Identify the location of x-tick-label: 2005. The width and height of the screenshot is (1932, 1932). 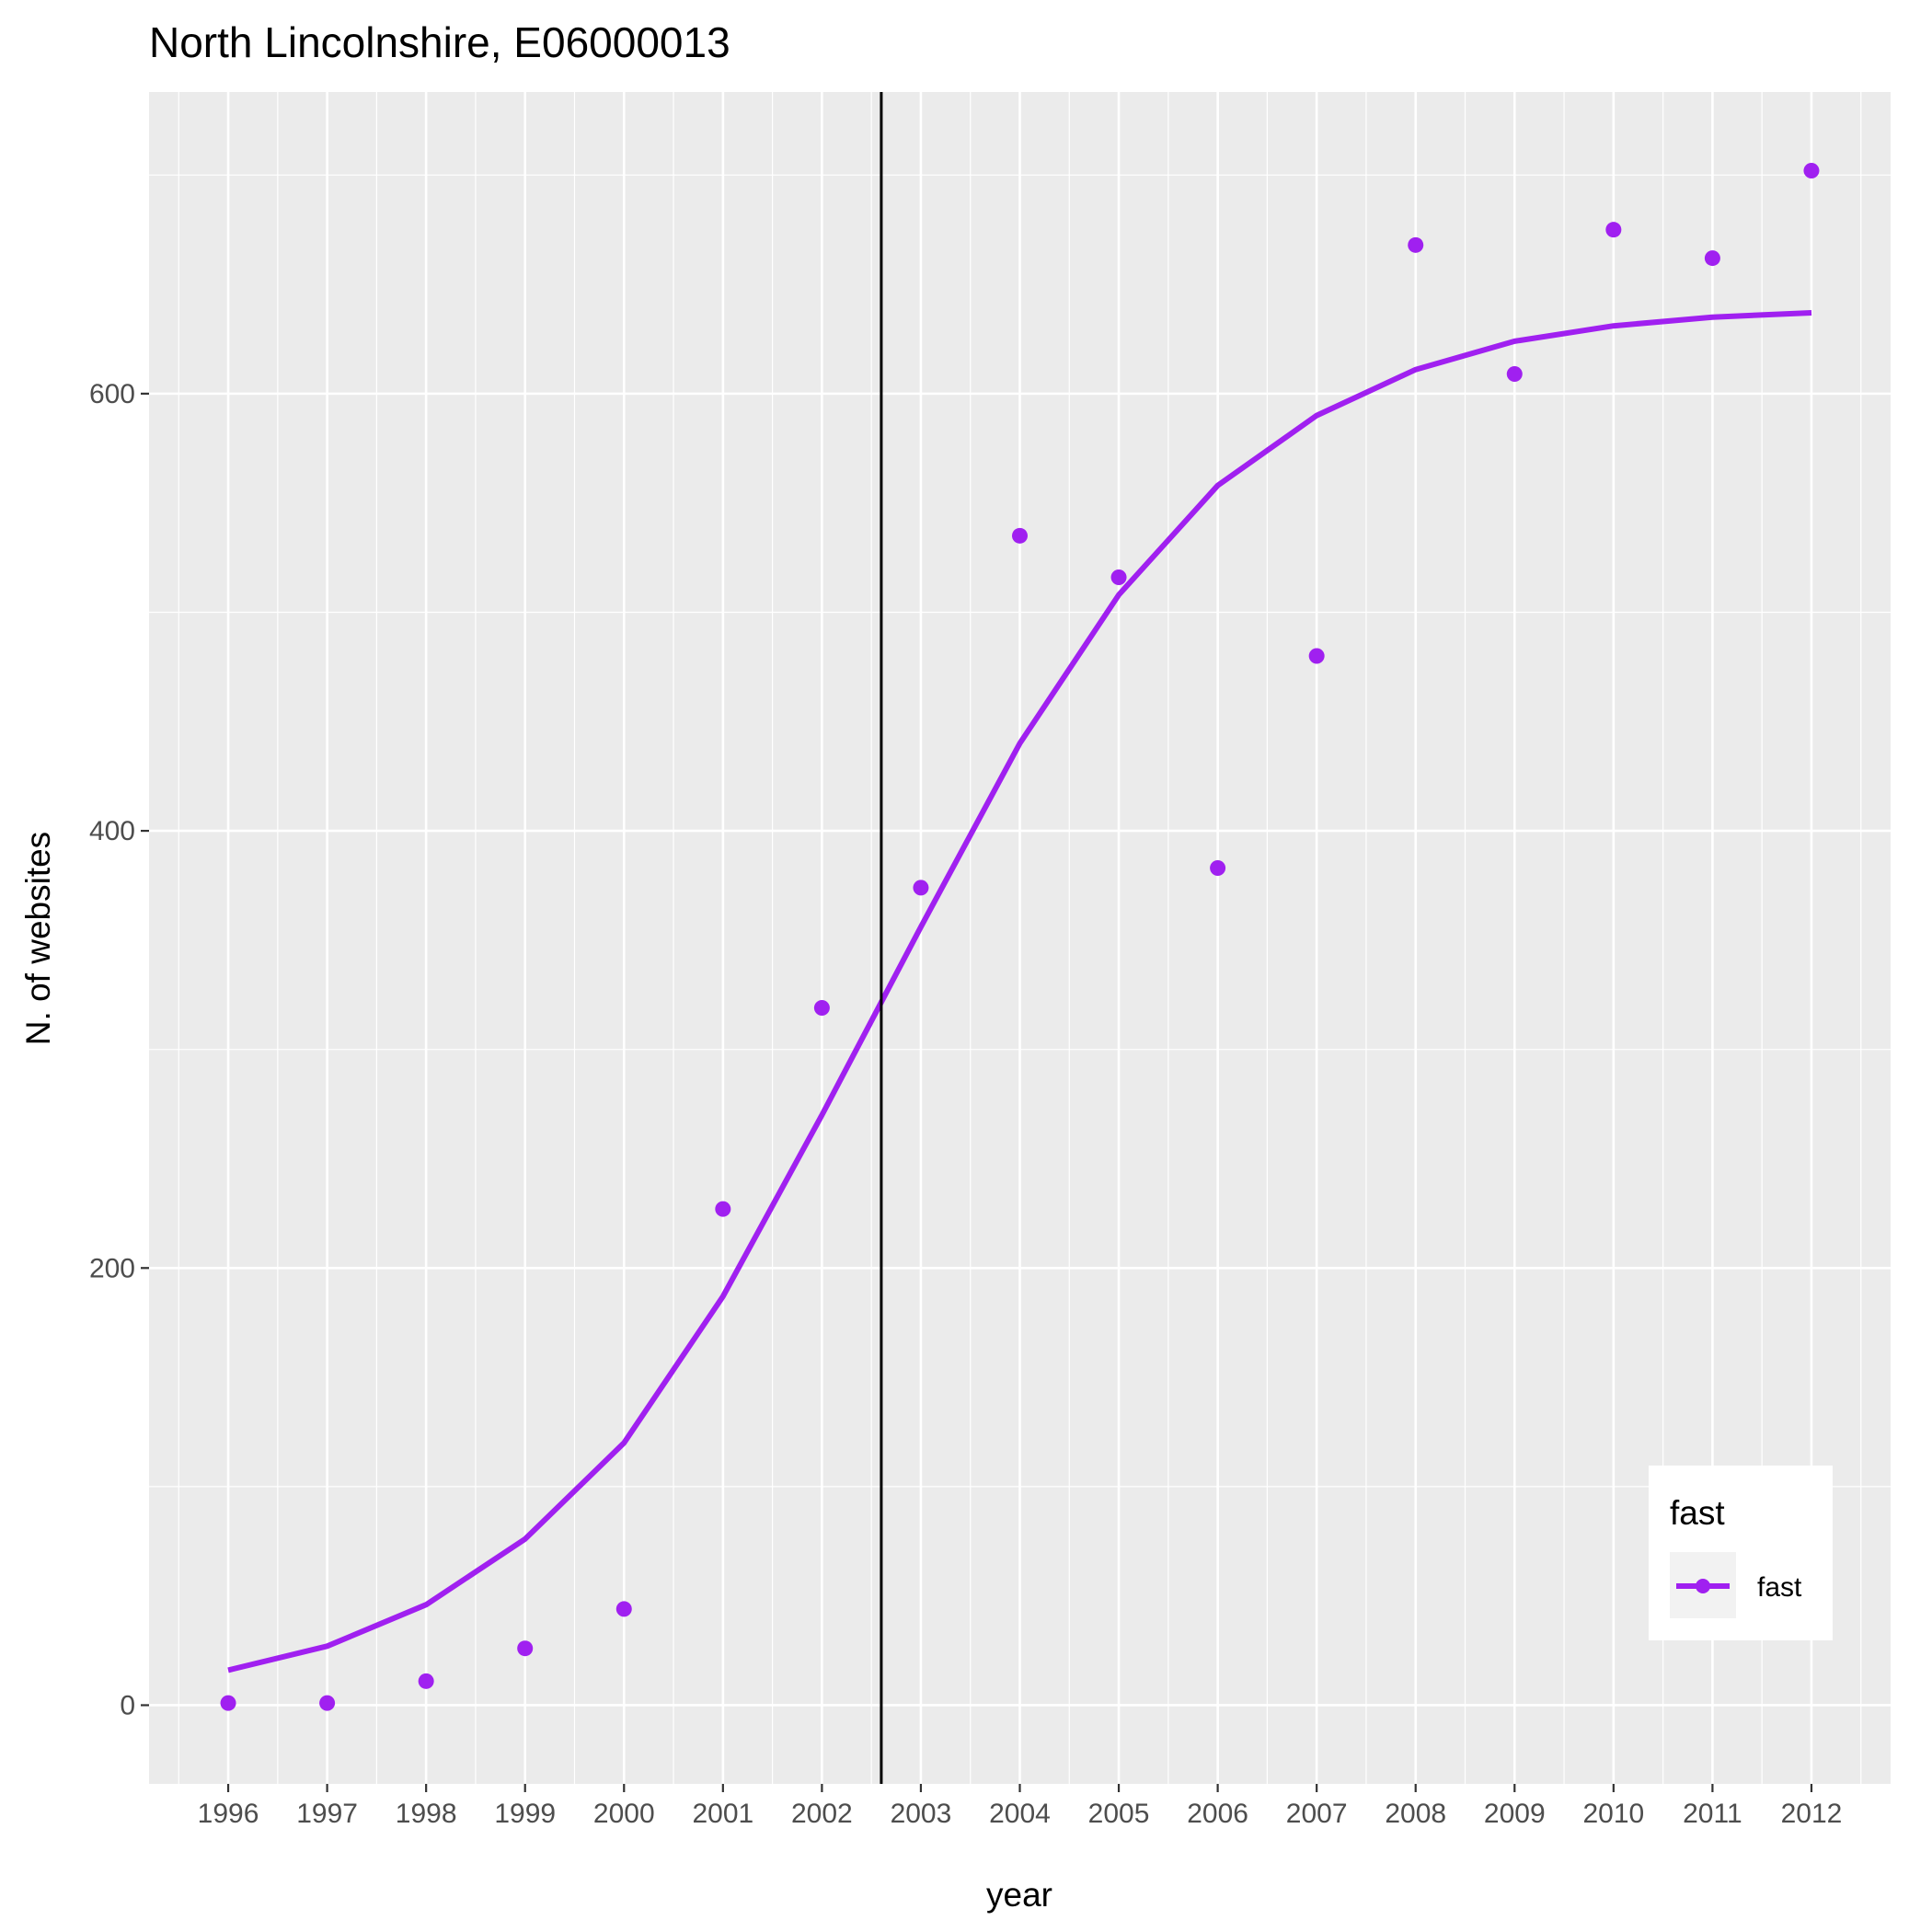
(1119, 1814).